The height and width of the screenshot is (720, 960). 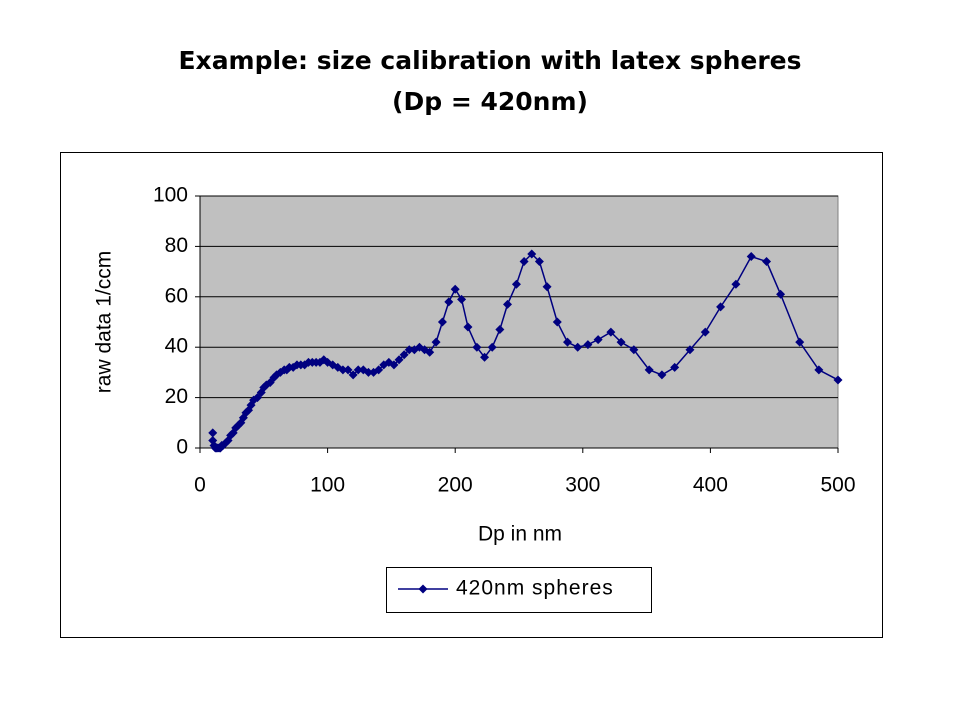 I want to click on x-tick-label: 500, so click(x=837, y=485).